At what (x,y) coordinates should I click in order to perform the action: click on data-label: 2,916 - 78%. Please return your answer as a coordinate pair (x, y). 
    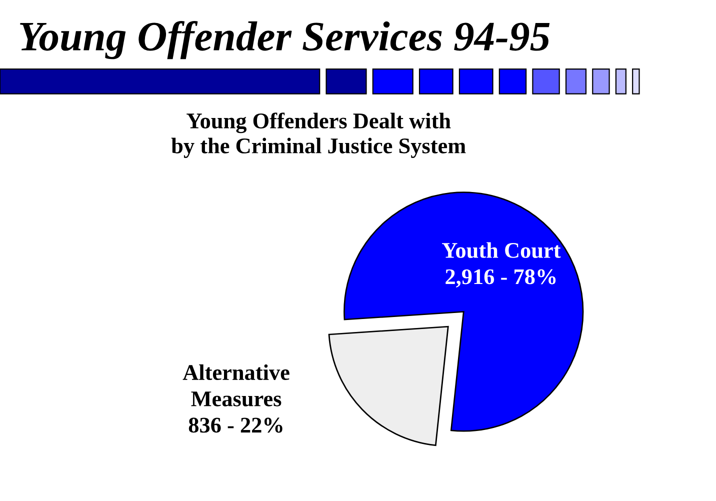
    Looking at the image, I should click on (501, 278).